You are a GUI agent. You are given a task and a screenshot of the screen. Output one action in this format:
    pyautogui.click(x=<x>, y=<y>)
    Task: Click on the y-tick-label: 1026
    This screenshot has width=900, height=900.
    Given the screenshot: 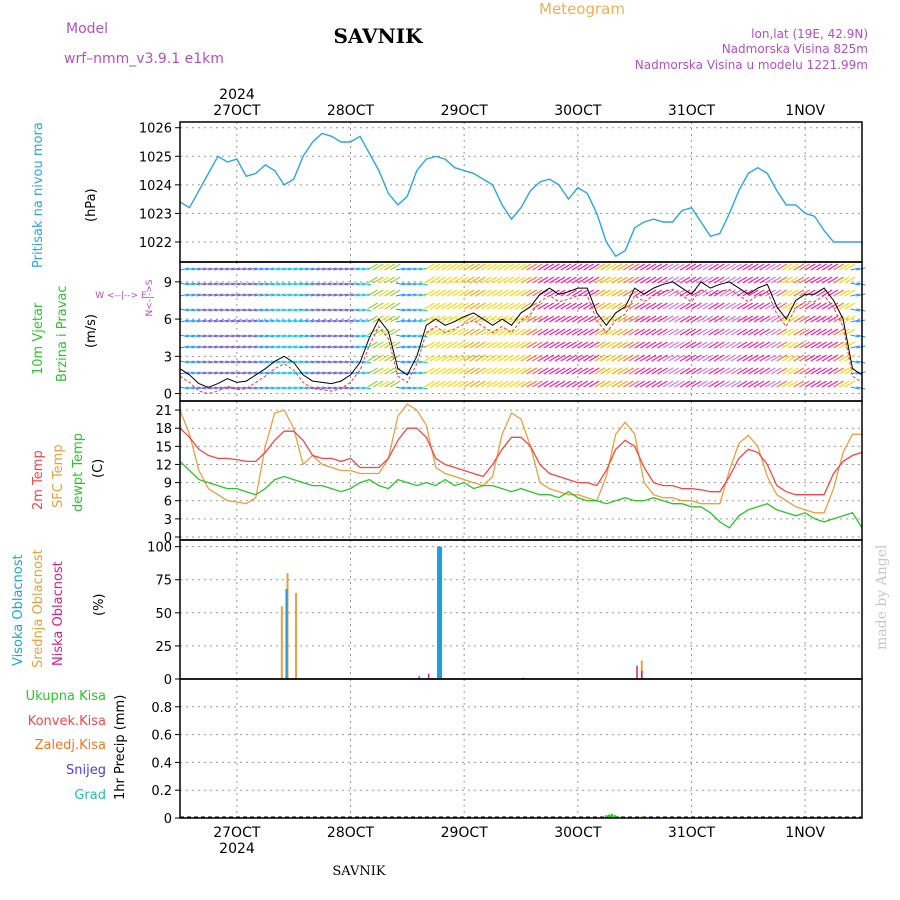 What is the action you would take?
    pyautogui.click(x=155, y=129)
    